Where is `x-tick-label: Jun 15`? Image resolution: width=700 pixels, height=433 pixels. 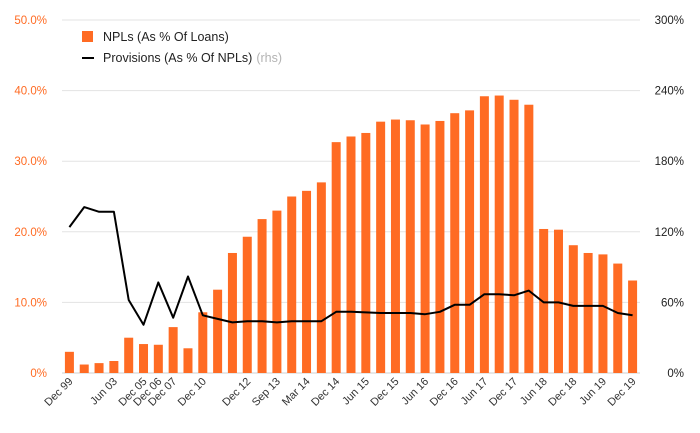 x-tick-label: Jun 15 is located at coordinates (356, 392).